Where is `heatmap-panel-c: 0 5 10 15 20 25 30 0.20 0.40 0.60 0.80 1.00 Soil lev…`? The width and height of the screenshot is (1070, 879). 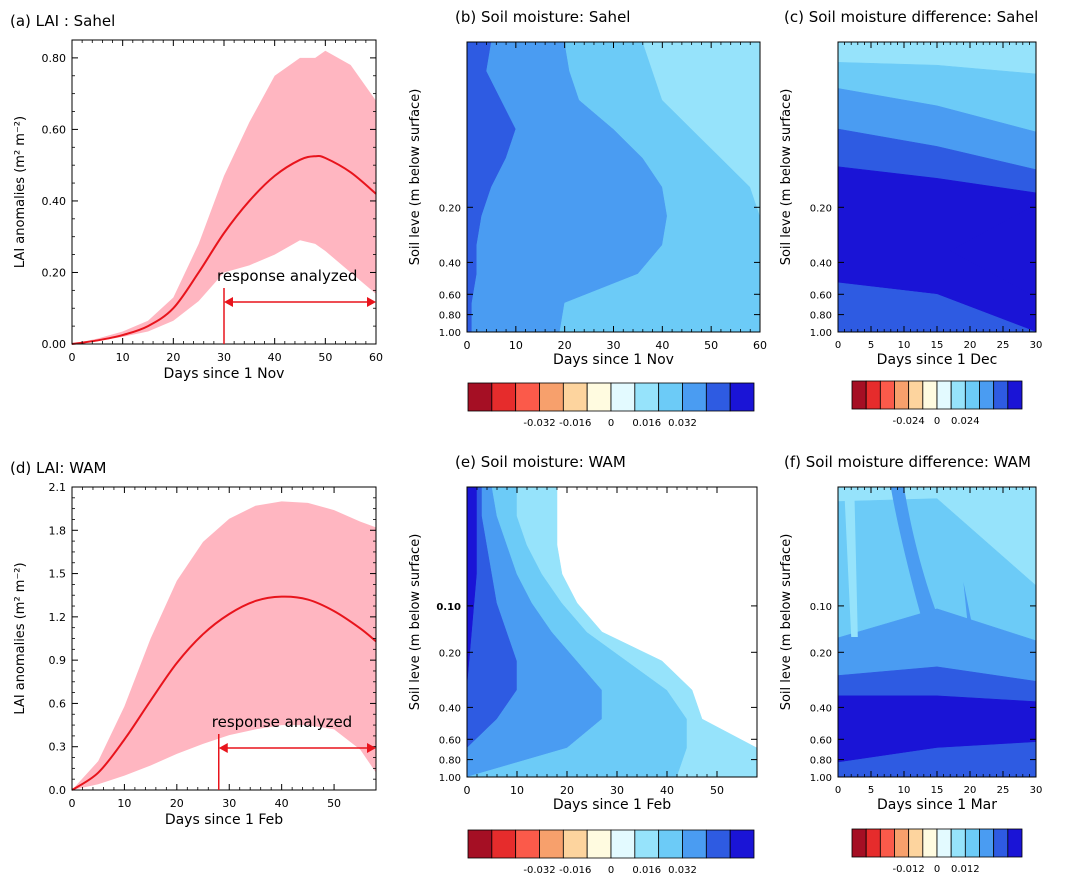
heatmap-panel-c: 0 5 10 15 20 25 30 0.20 0.40 0.60 0.80 1.00 Soil lev… is located at coordinates (910, 217).